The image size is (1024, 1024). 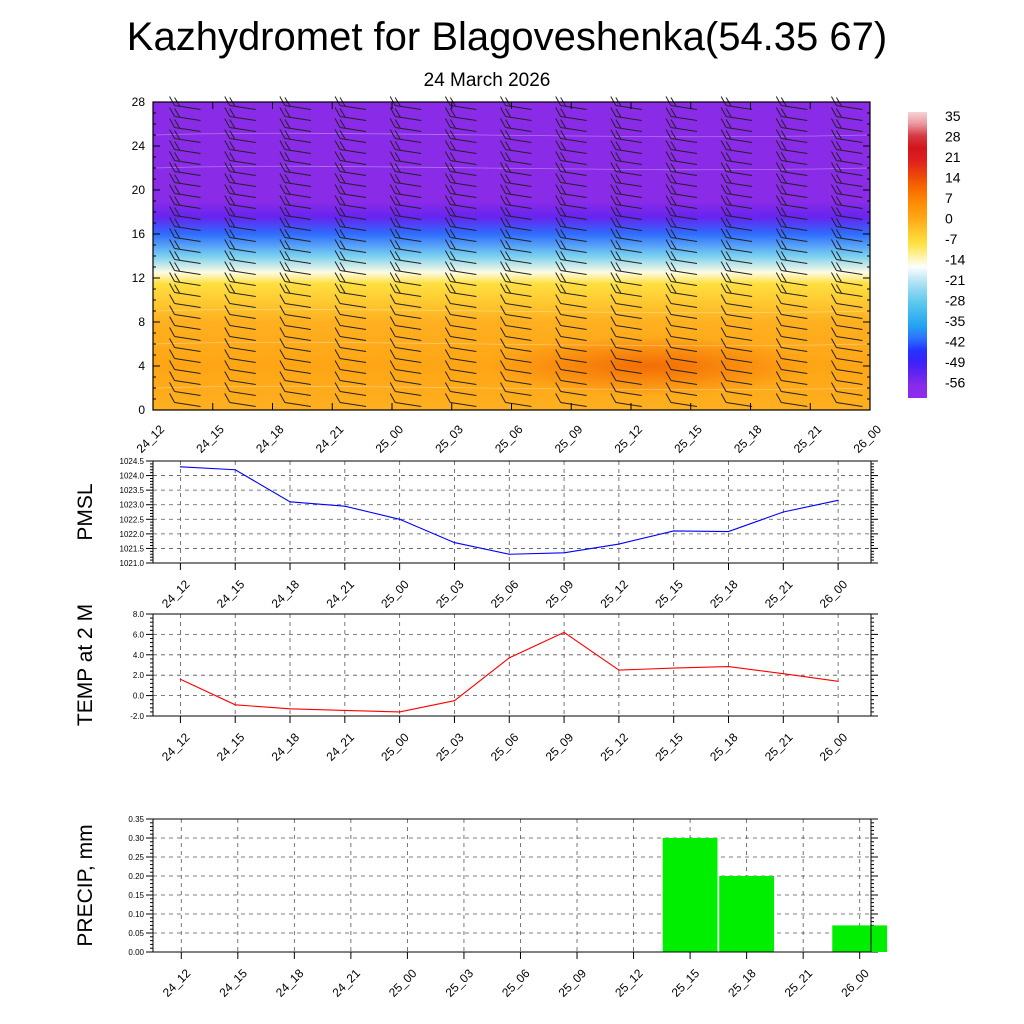 I want to click on x-tick-label: 26_00, so click(x=834, y=594).